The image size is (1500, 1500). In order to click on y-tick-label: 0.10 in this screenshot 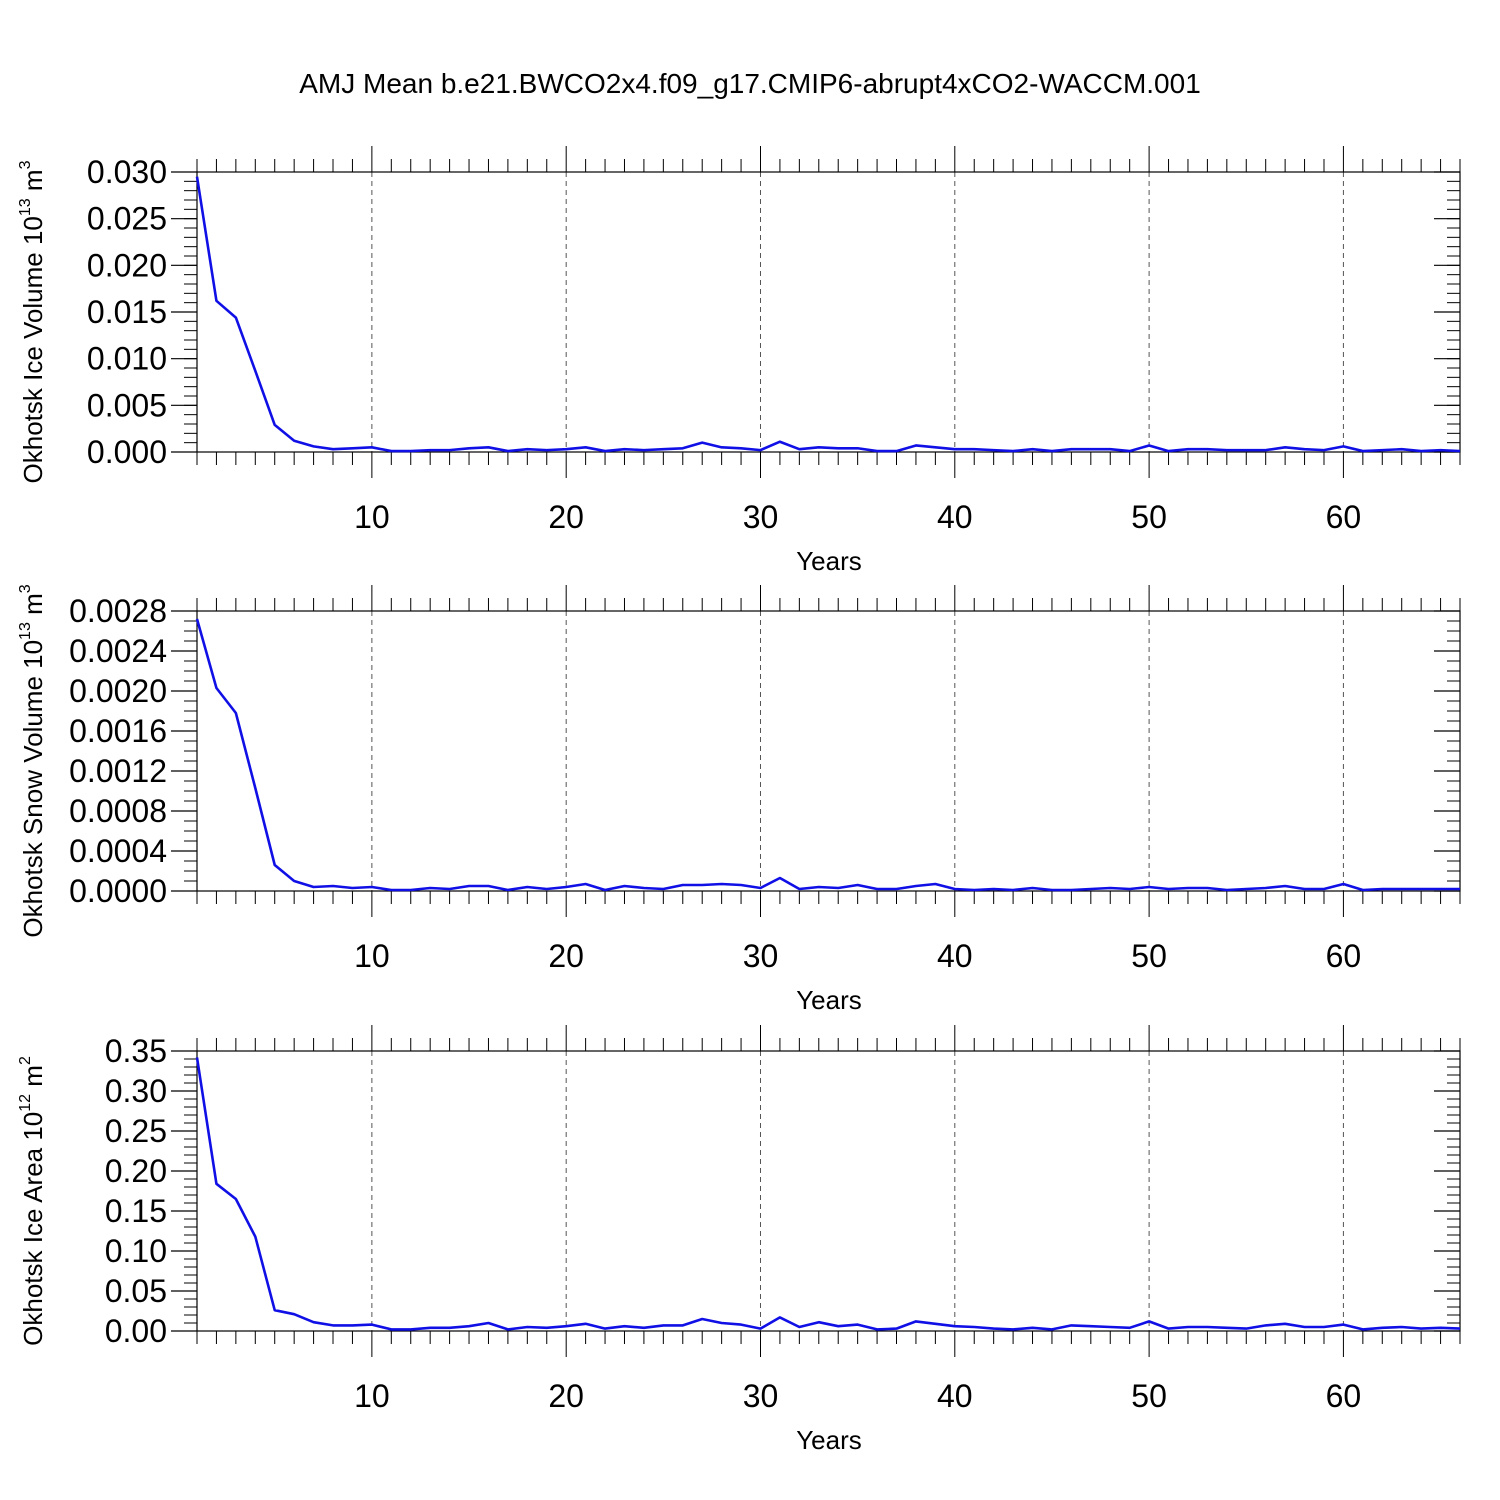, I will do `click(136, 1251)`.